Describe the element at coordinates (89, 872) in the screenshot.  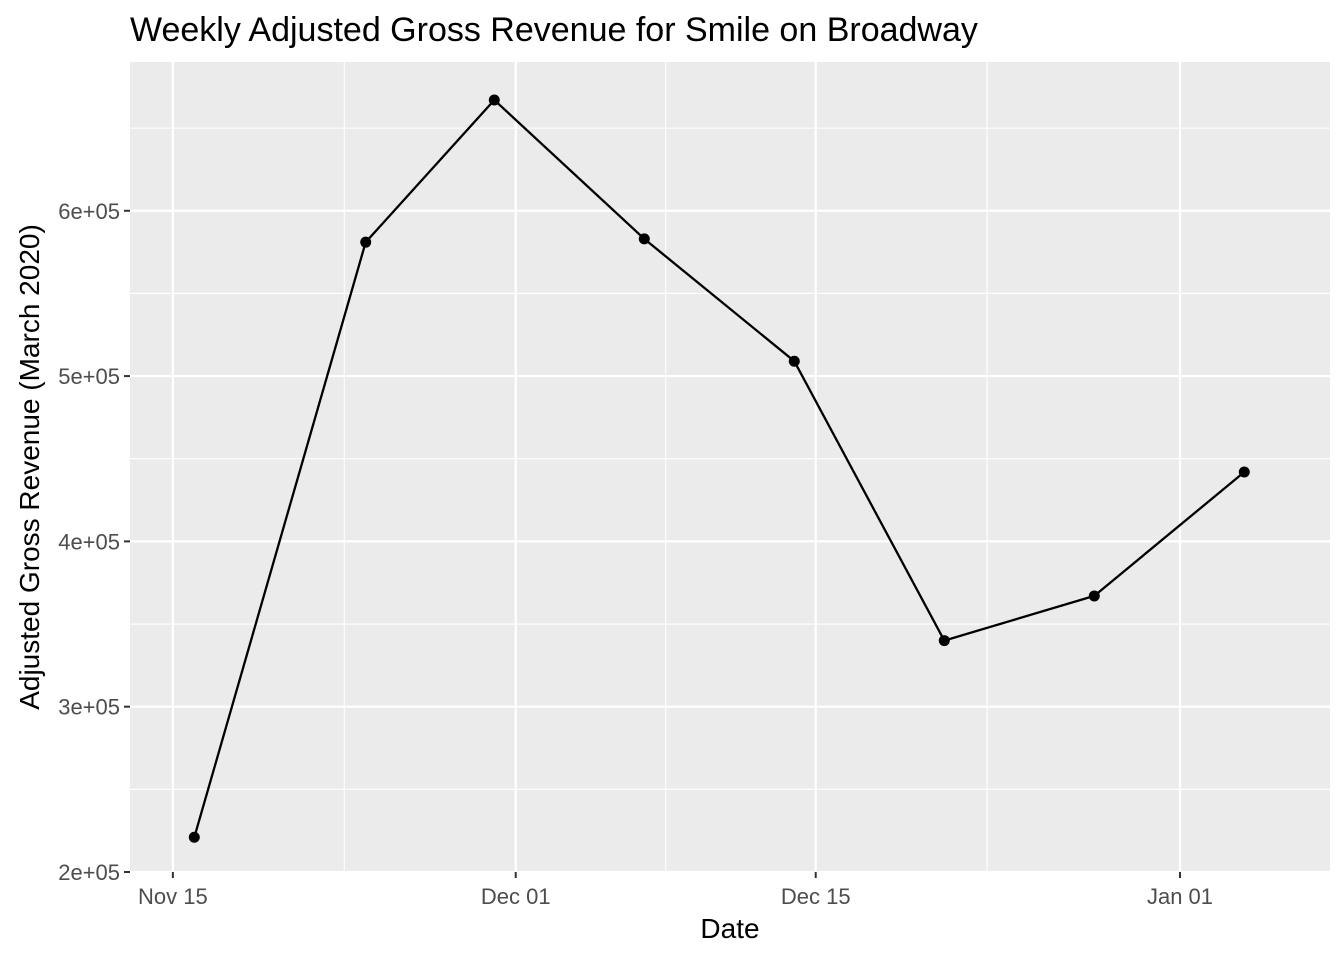
I see `y-tick-label: 2e+05` at that location.